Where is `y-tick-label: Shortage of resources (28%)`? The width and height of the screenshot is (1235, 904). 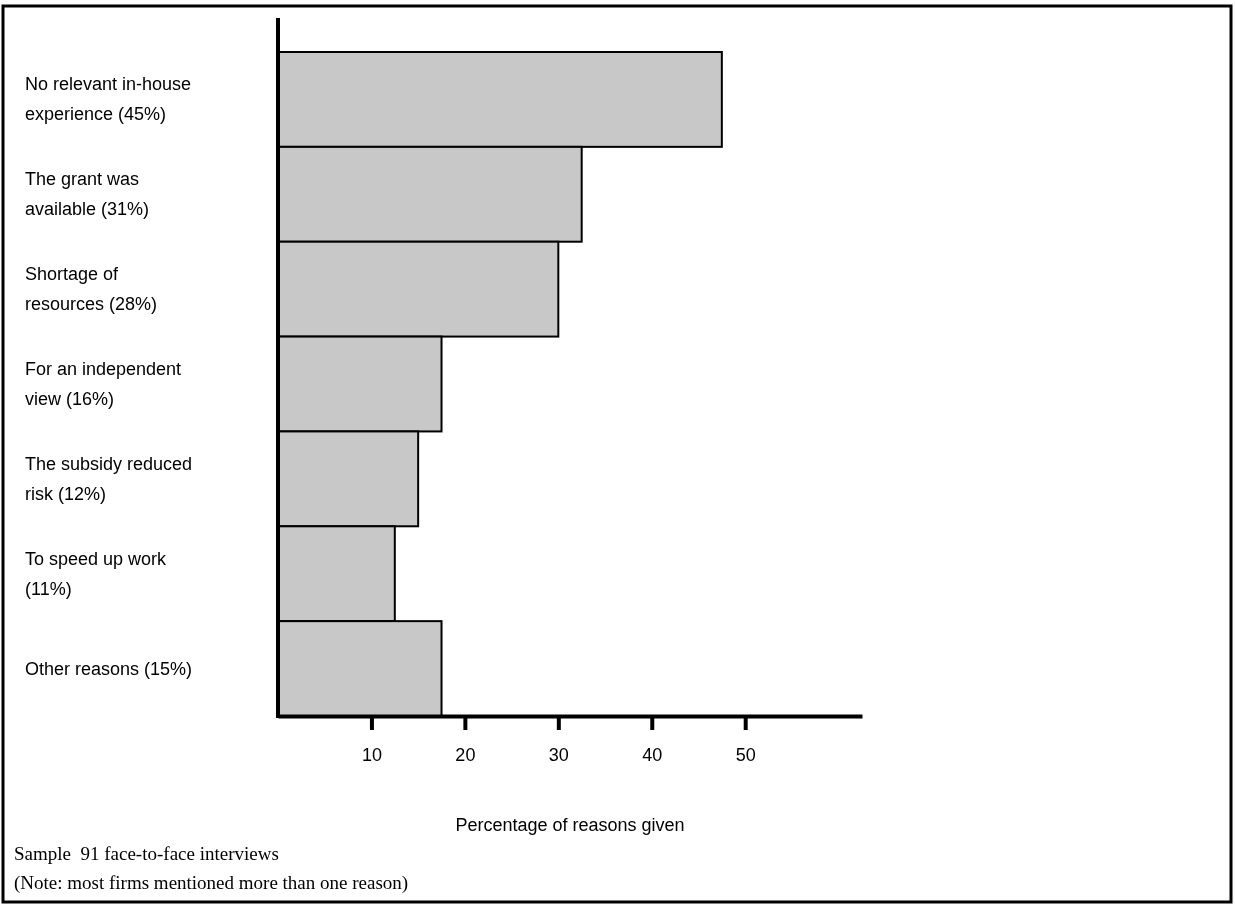
y-tick-label: Shortage of resources (28%) is located at coordinates (91, 289).